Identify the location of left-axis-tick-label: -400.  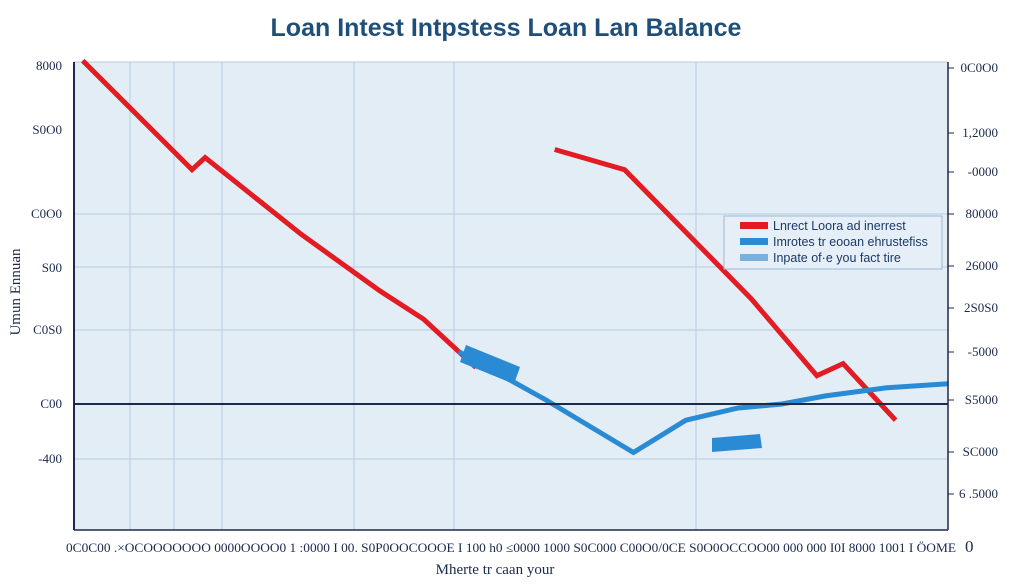
(50, 458).